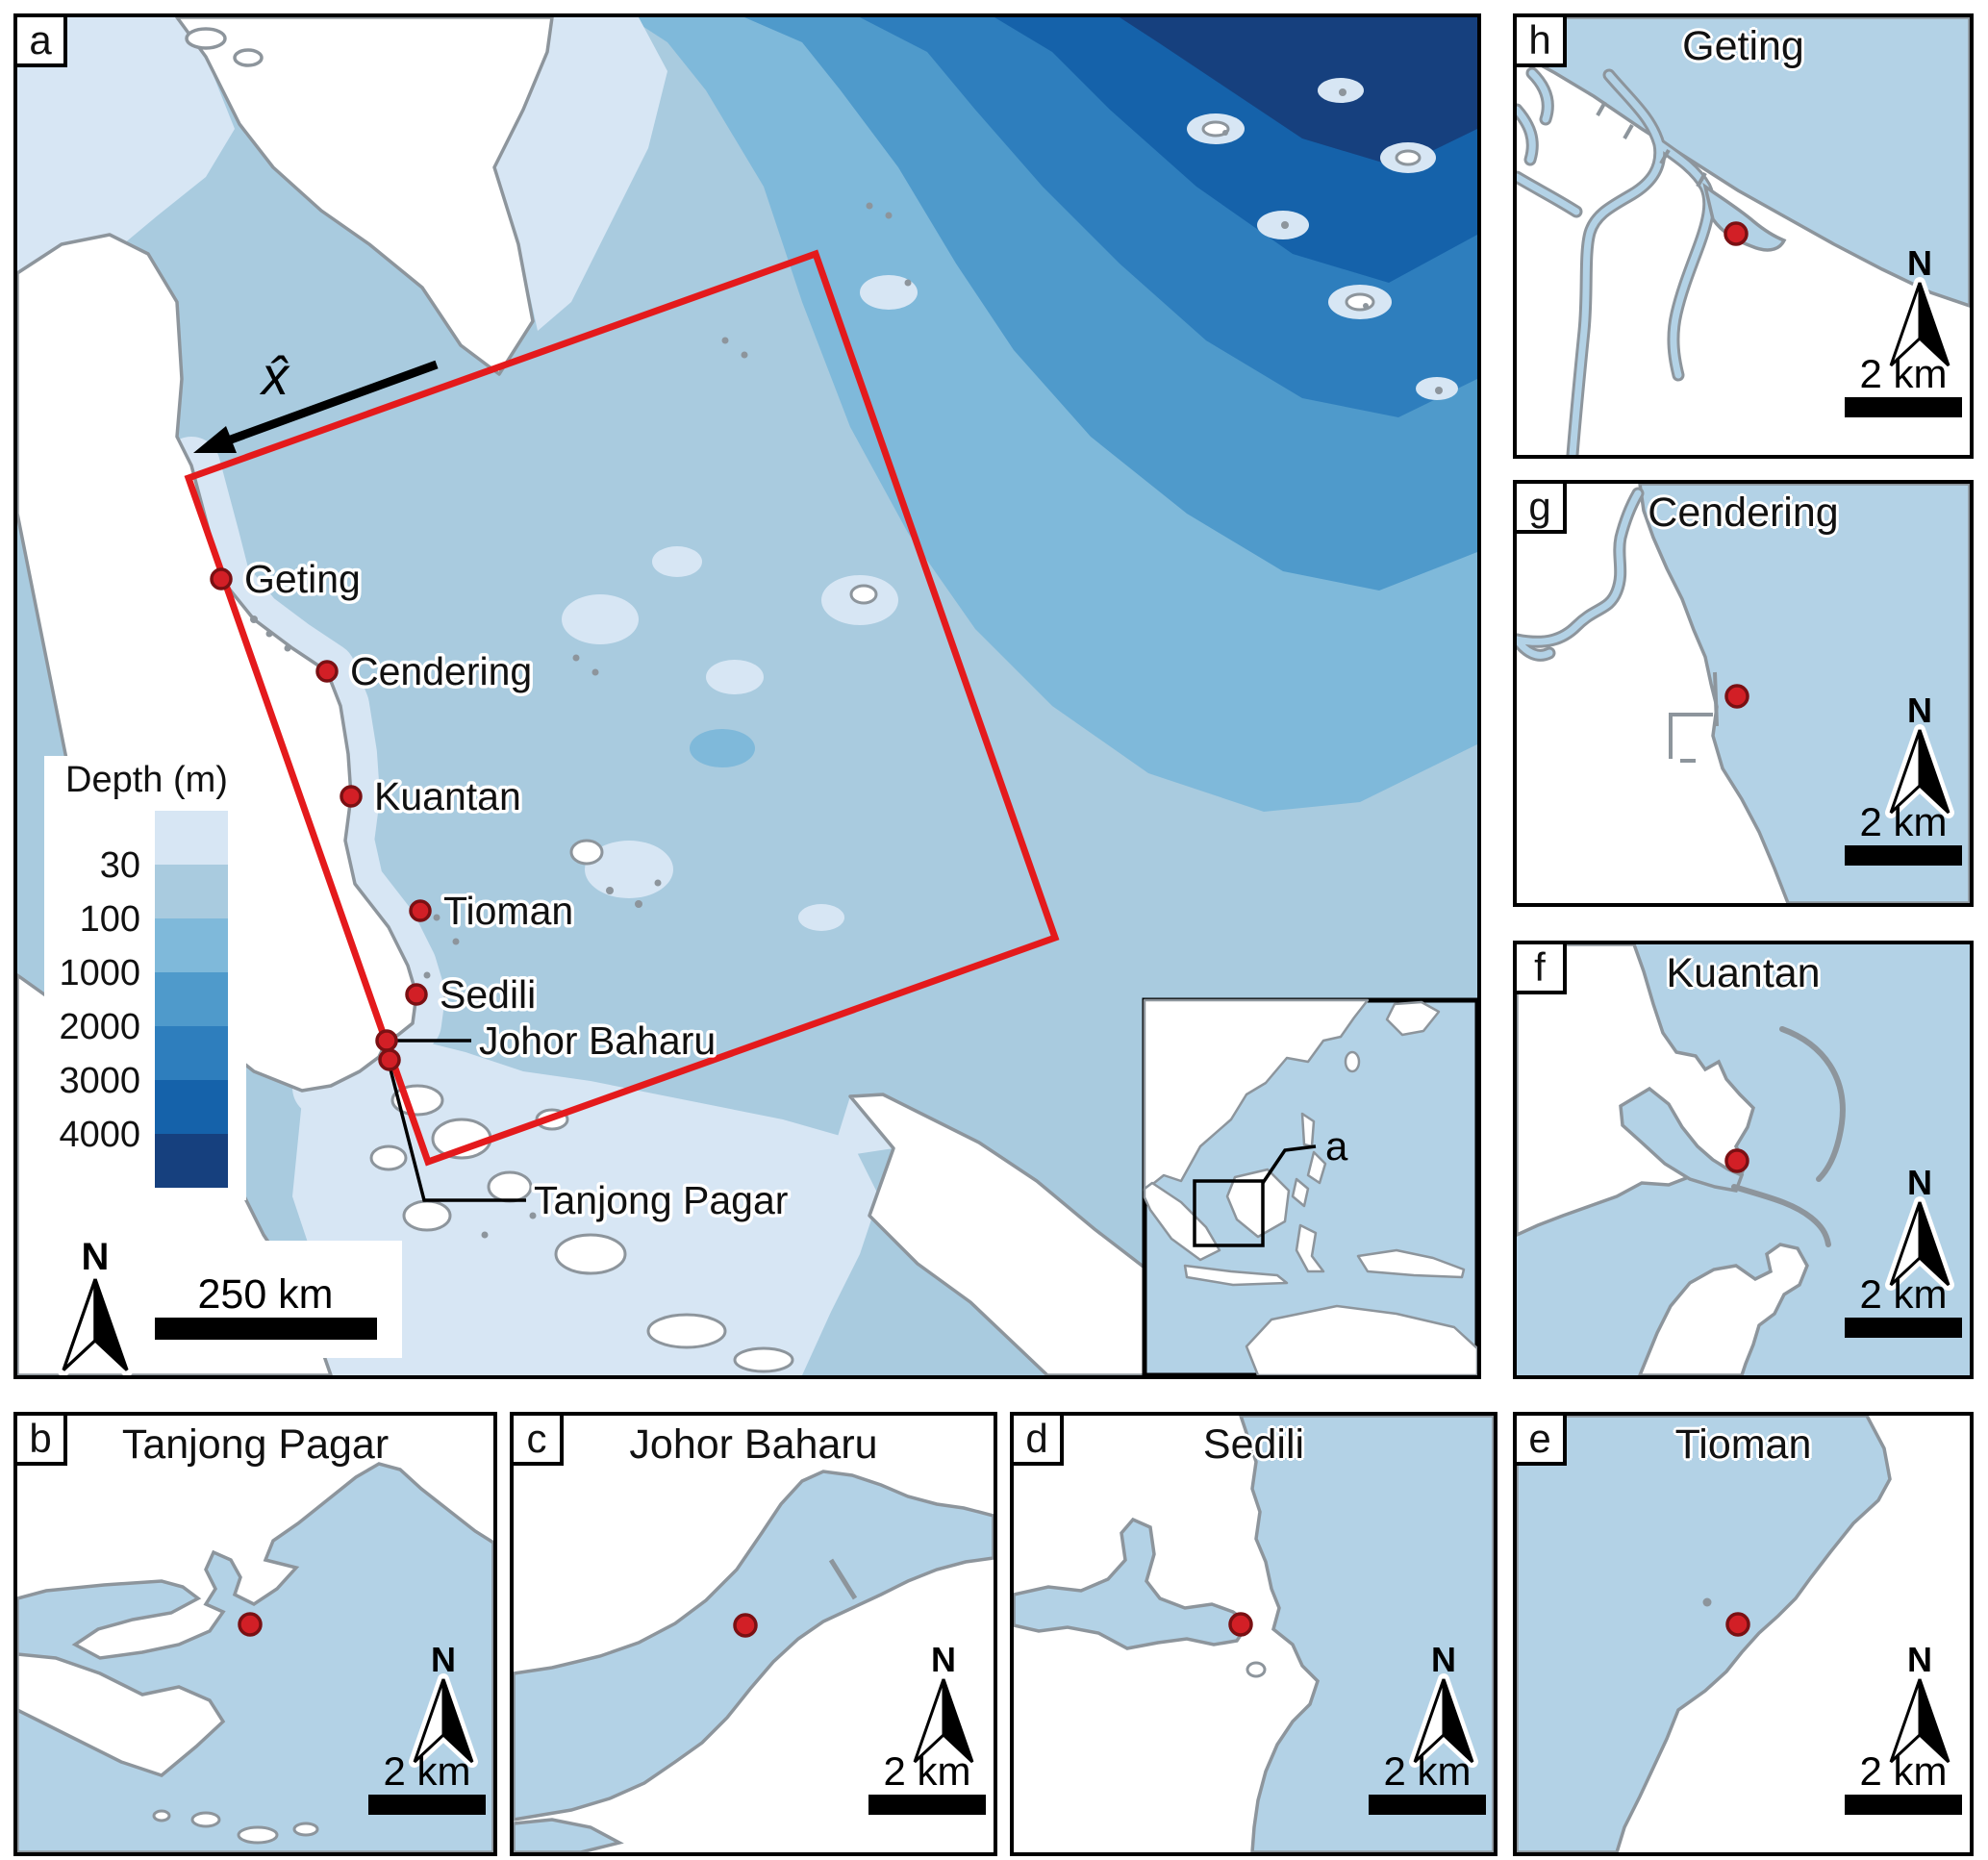 The height and width of the screenshot is (1860, 1988). Describe the element at coordinates (1743, 46) in the screenshot. I see `panel-h-title: Geting` at that location.